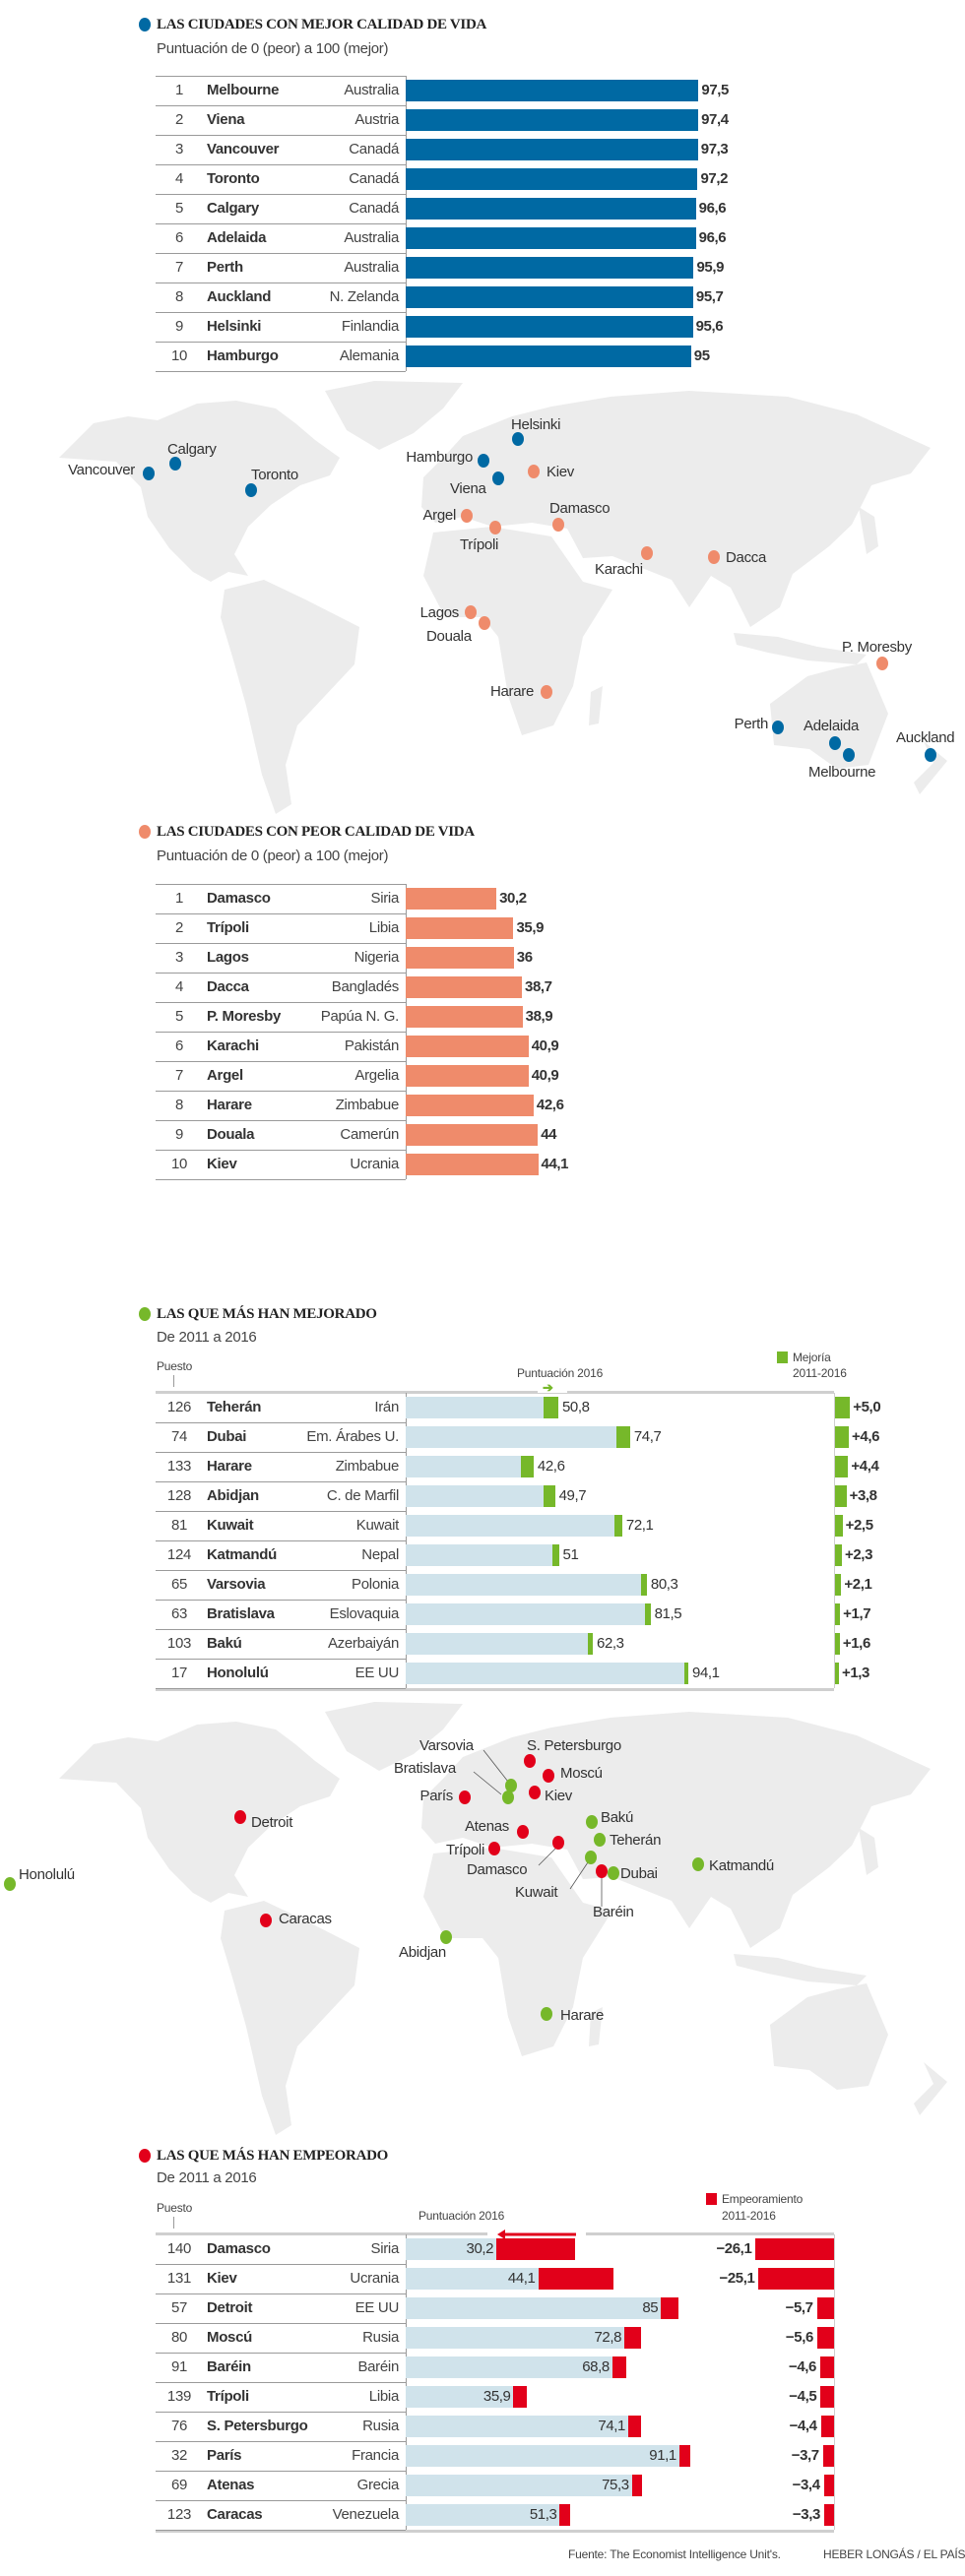 The image size is (965, 2576). Describe the element at coordinates (496, 1766) in the screenshot. I see `leader-line` at that location.